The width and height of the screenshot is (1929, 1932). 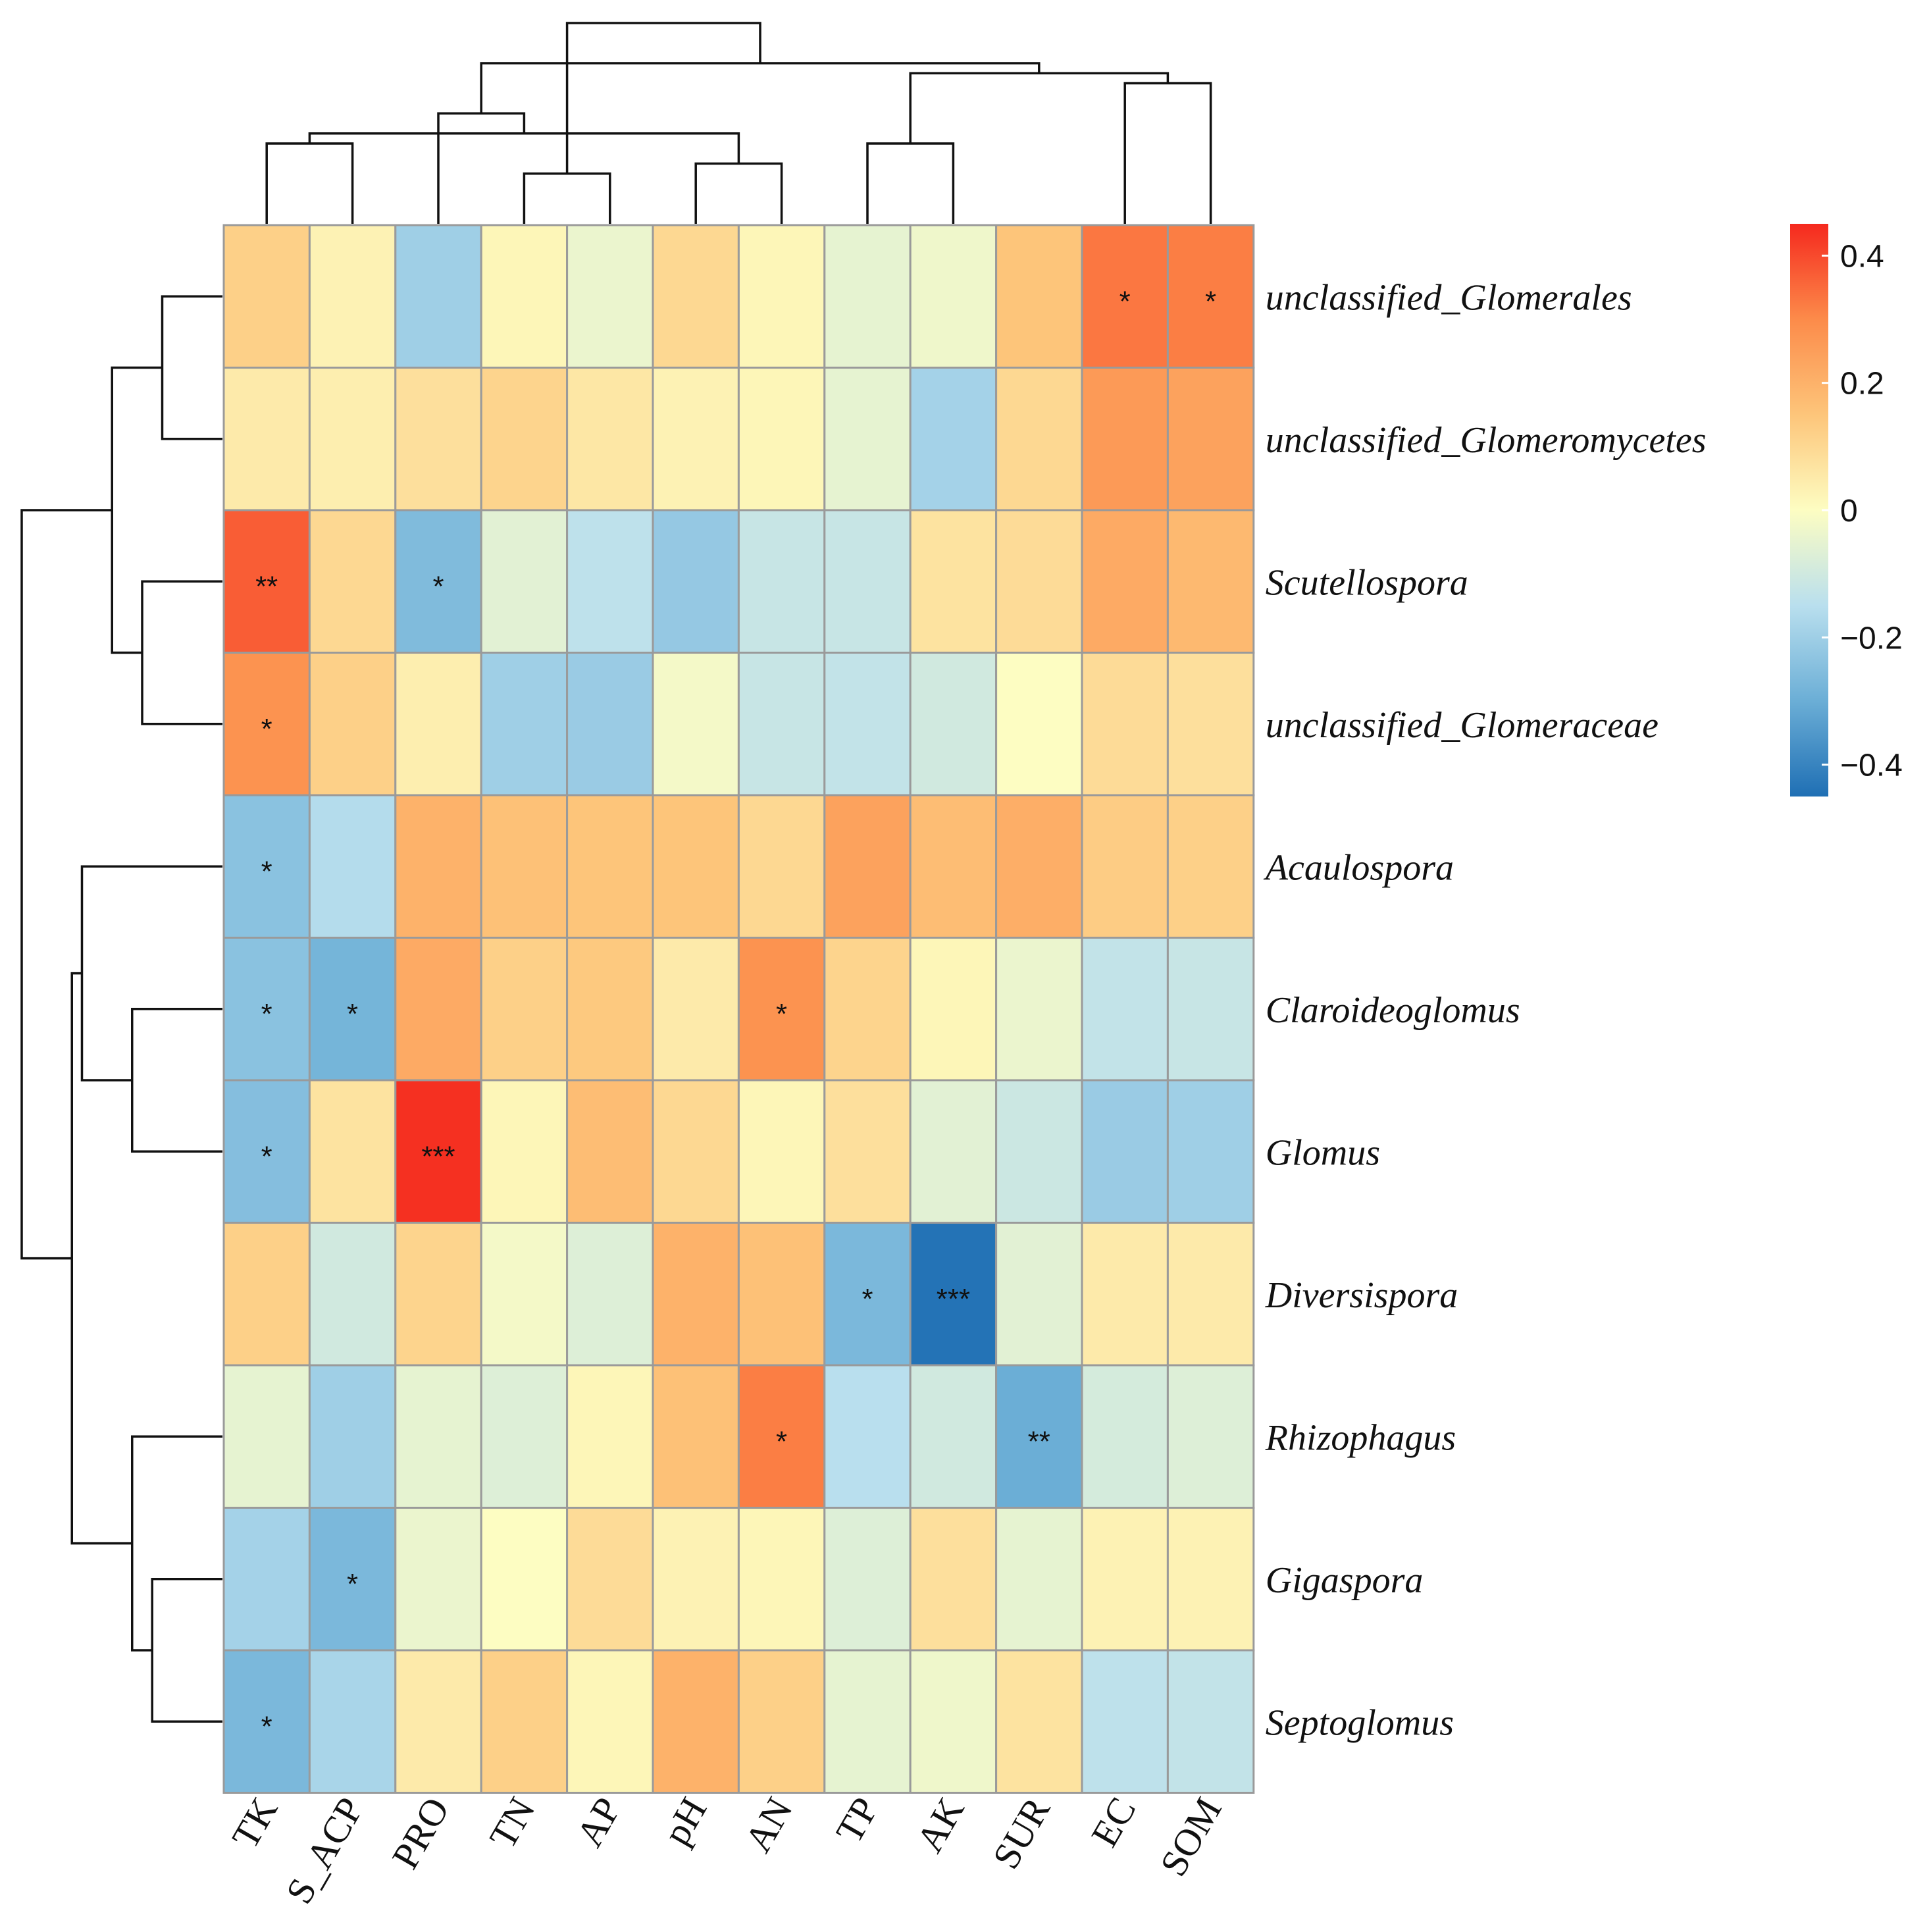 What do you see at coordinates (782, 1294) in the screenshot?
I see `cell-Diversispora-AN` at bounding box center [782, 1294].